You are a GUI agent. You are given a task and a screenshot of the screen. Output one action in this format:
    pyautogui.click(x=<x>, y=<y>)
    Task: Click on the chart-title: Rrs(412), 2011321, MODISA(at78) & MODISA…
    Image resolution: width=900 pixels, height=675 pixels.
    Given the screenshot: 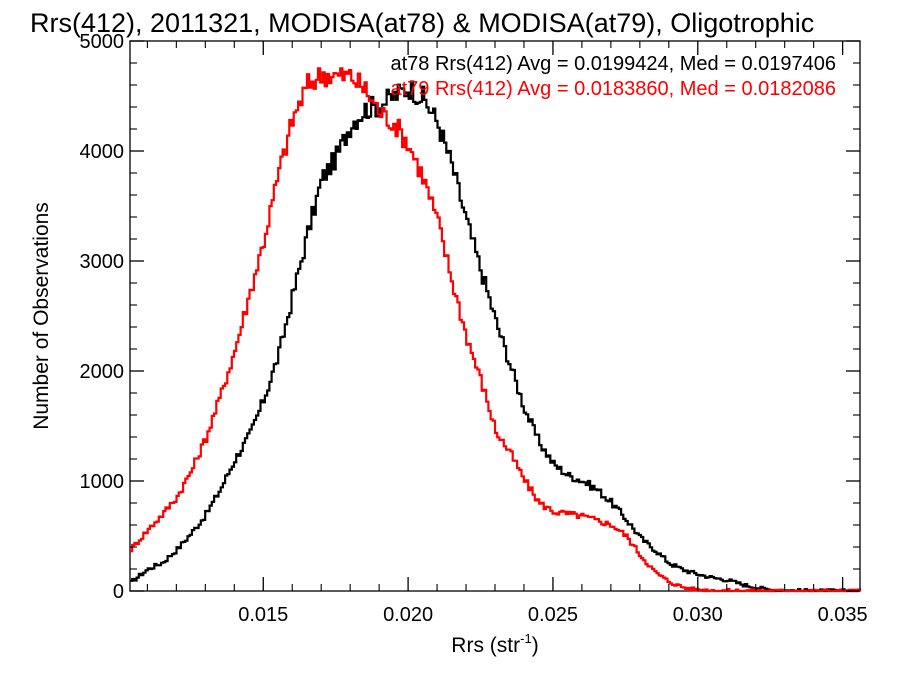 What is the action you would take?
    pyautogui.click(x=422, y=23)
    